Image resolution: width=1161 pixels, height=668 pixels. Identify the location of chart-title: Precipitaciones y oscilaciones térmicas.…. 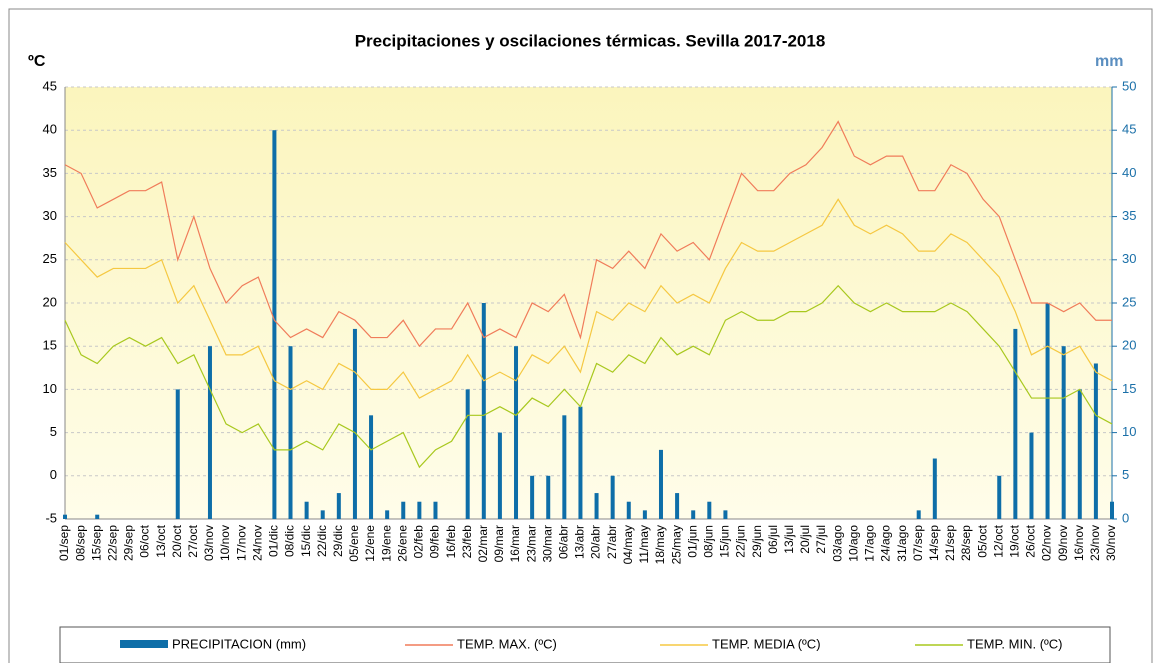
(590, 40).